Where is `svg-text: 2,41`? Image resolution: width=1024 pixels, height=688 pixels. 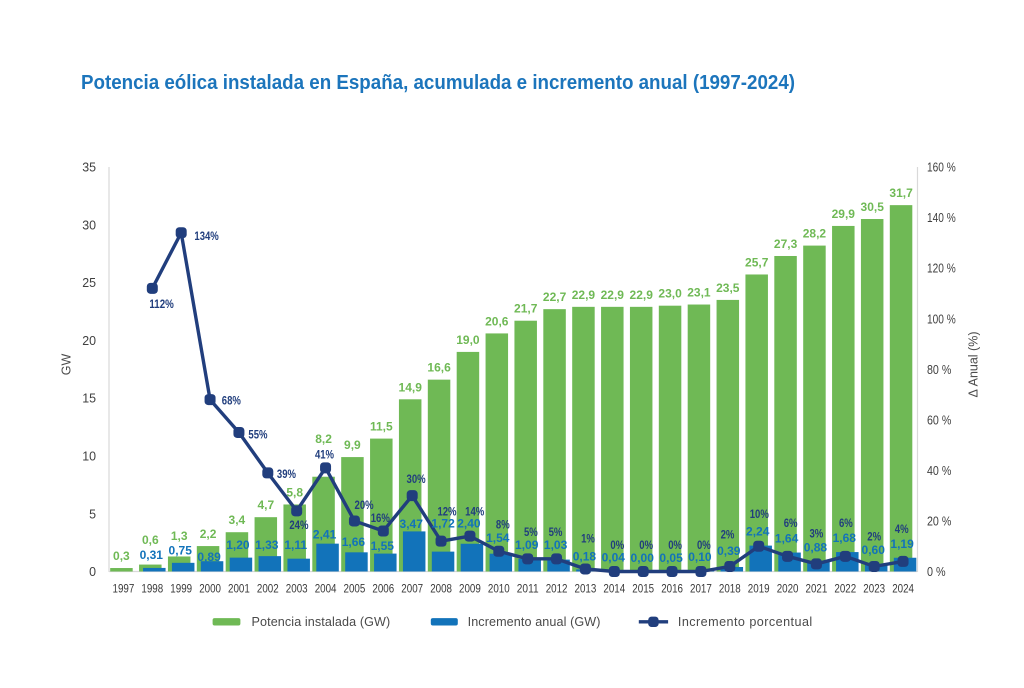 svg-text: 2,41 is located at coordinates (325, 535).